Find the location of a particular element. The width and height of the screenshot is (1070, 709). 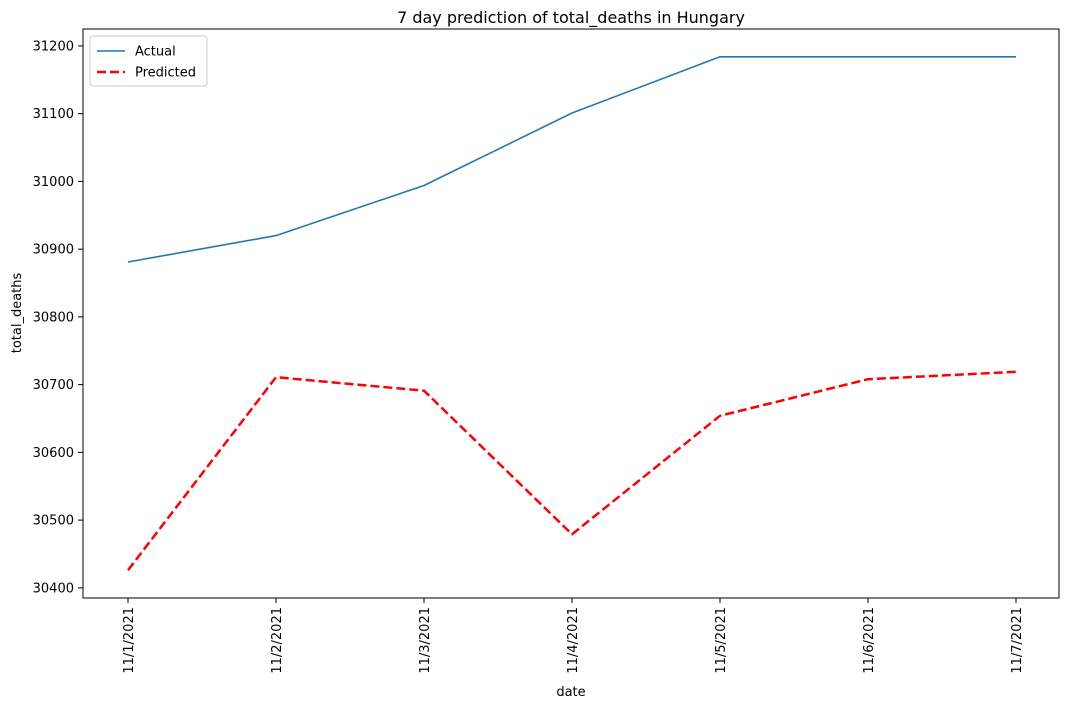

x-axis-label: date is located at coordinates (570, 692).